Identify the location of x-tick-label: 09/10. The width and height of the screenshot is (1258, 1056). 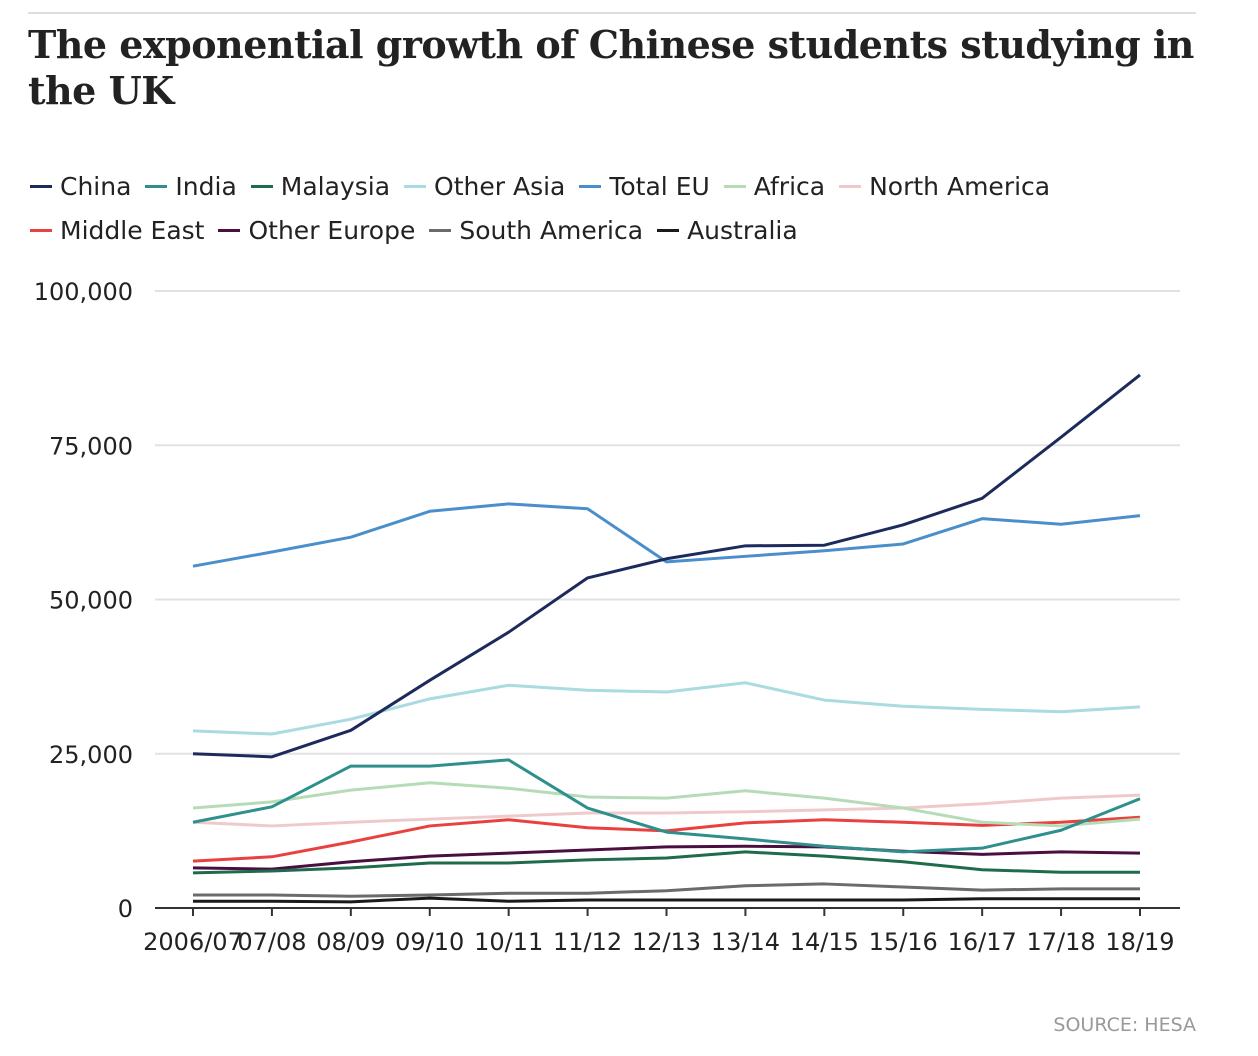
(429, 942).